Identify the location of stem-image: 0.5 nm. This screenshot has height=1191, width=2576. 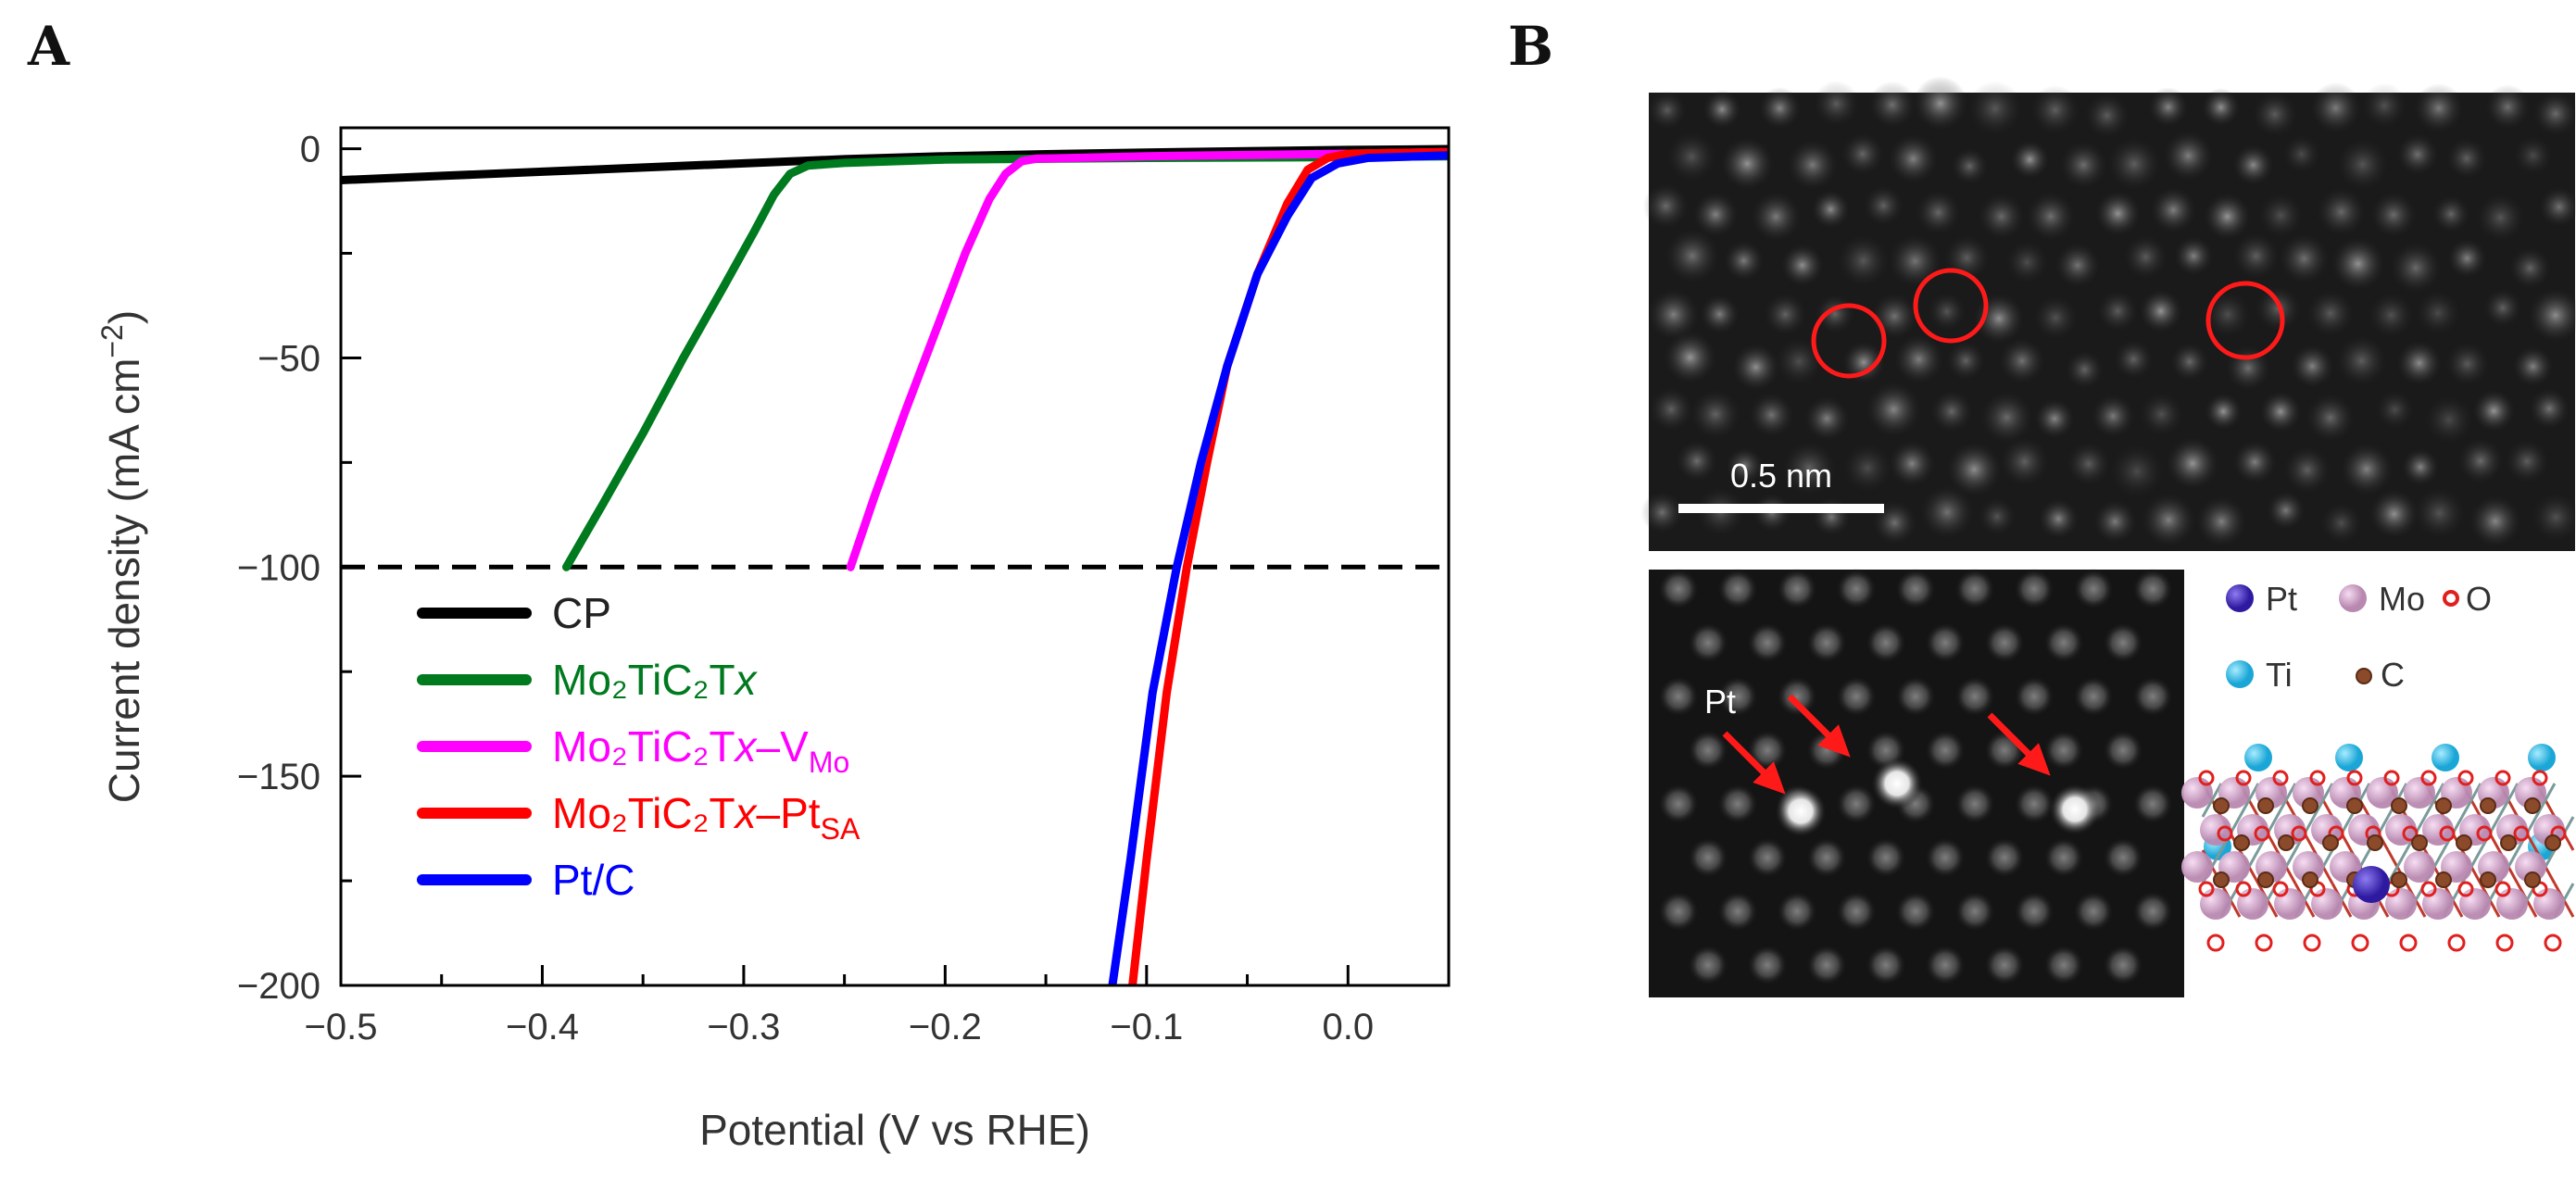
(2108, 313).